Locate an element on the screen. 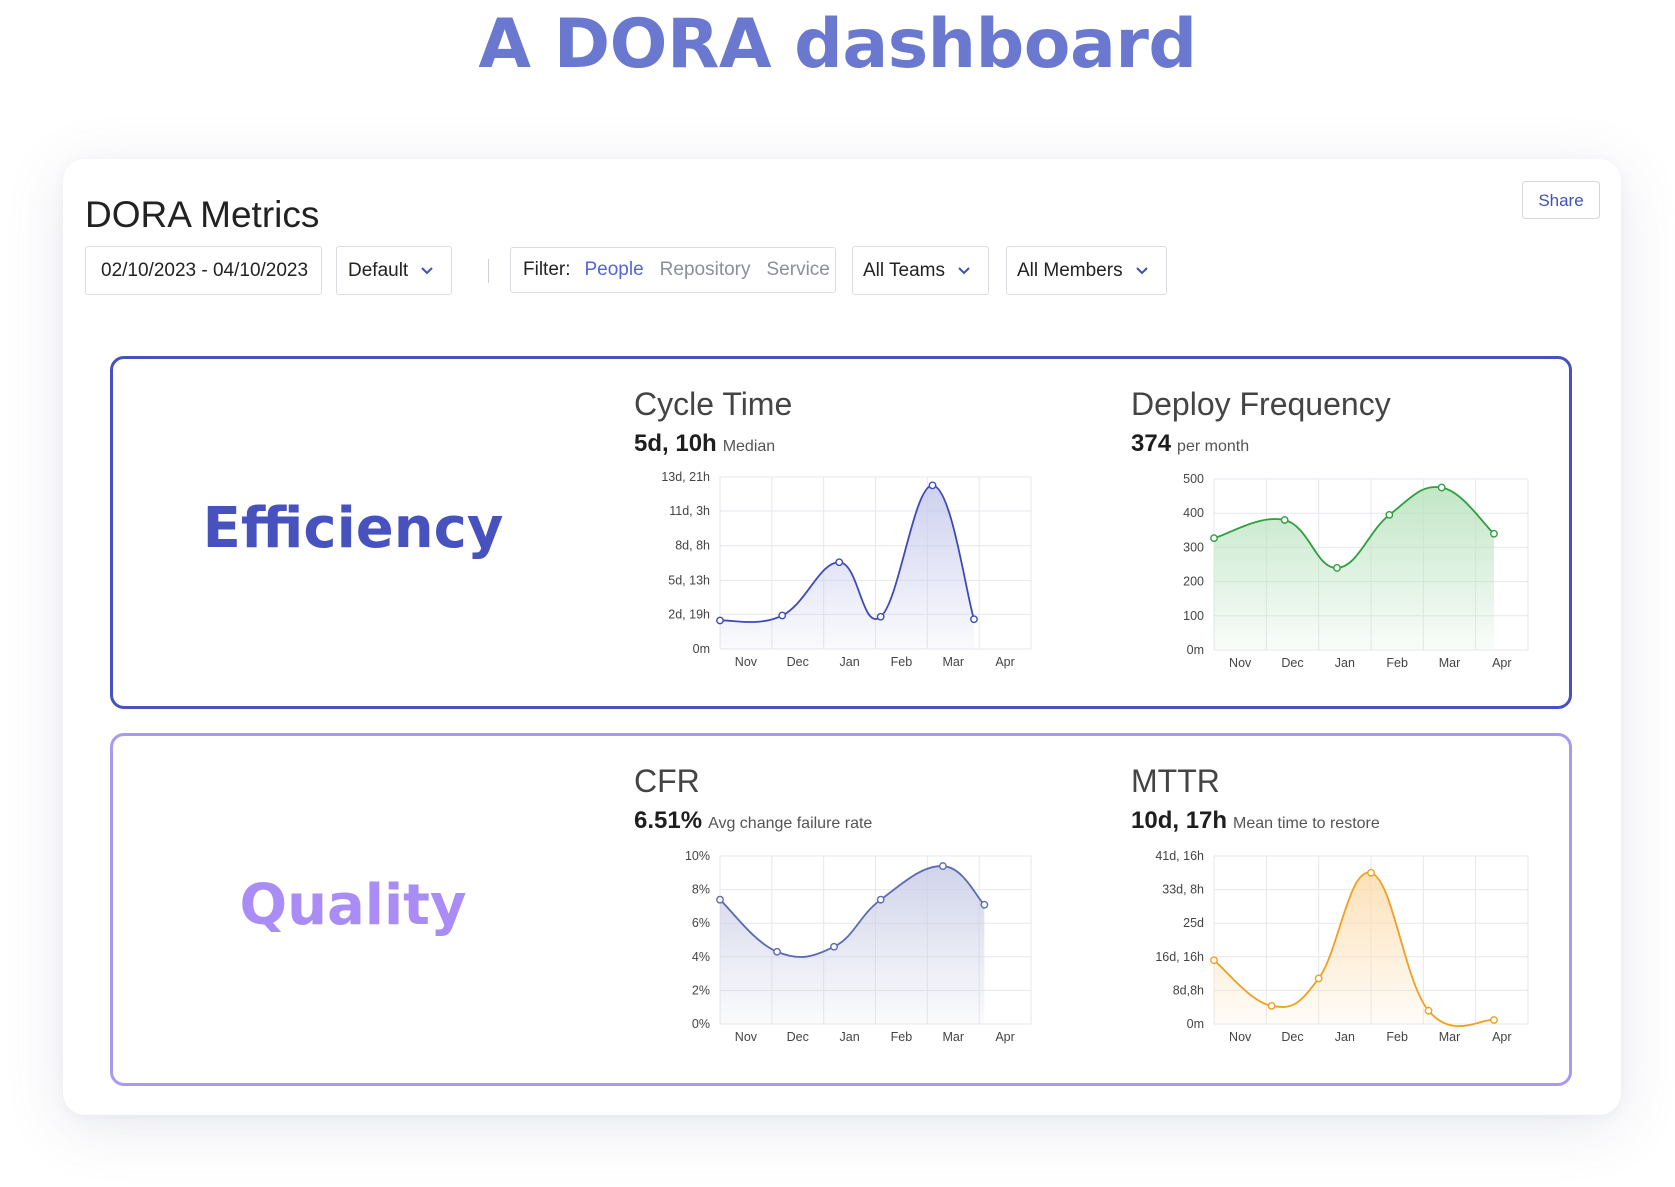 The image size is (1675, 1187). y-tick-label: 11d, 3h is located at coordinates (689, 511).